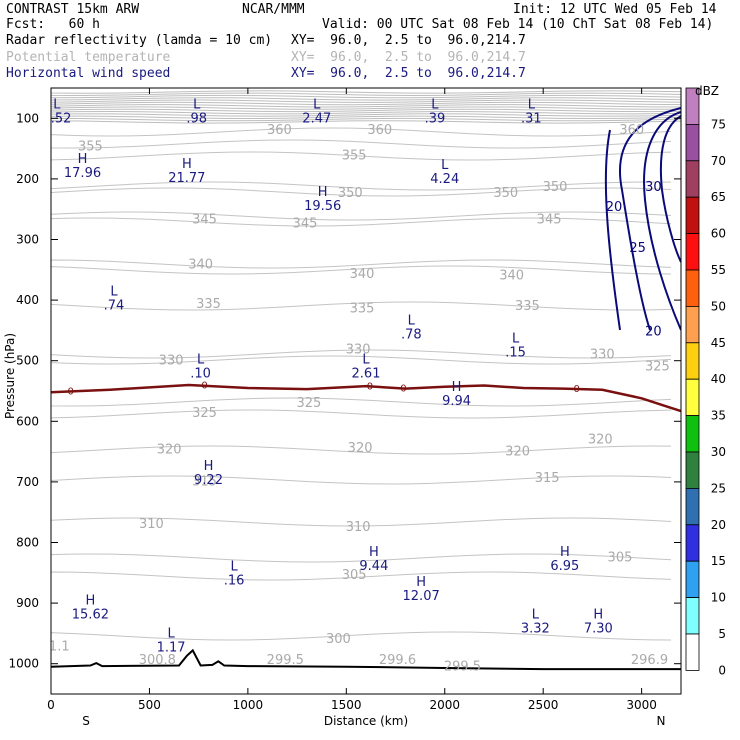 The height and width of the screenshot is (740, 740). Describe the element at coordinates (27, 482) in the screenshot. I see `y-tick-label: 700` at that location.